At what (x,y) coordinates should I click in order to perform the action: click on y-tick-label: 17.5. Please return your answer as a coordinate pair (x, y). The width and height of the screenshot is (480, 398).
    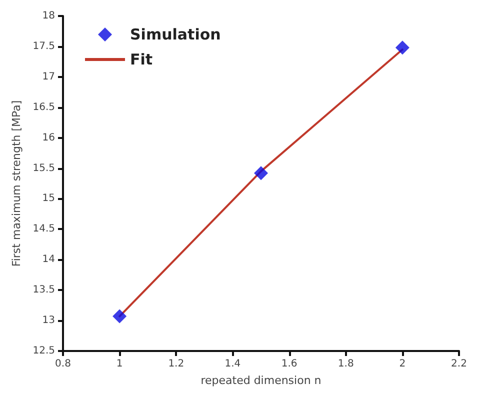
    Looking at the image, I should click on (43, 46).